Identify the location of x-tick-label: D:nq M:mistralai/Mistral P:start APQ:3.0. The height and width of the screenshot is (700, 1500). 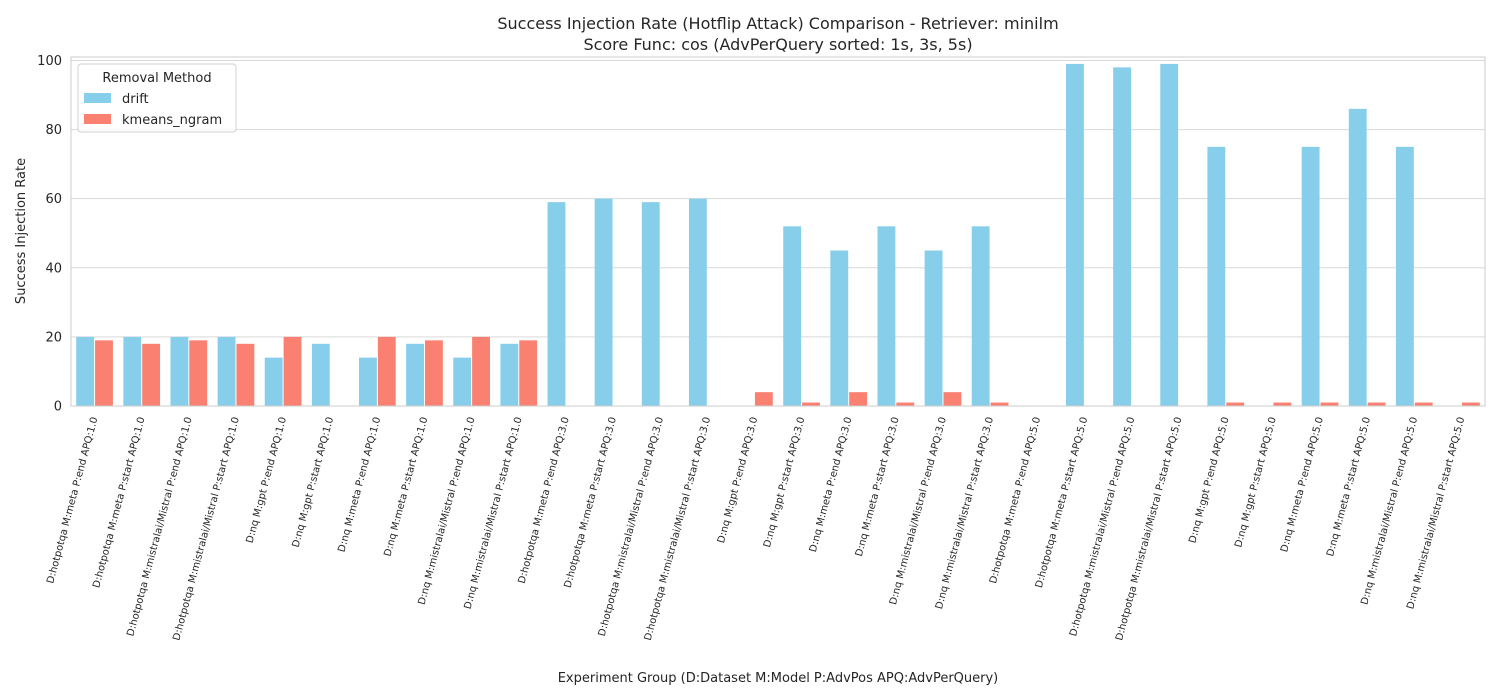
(965, 513).